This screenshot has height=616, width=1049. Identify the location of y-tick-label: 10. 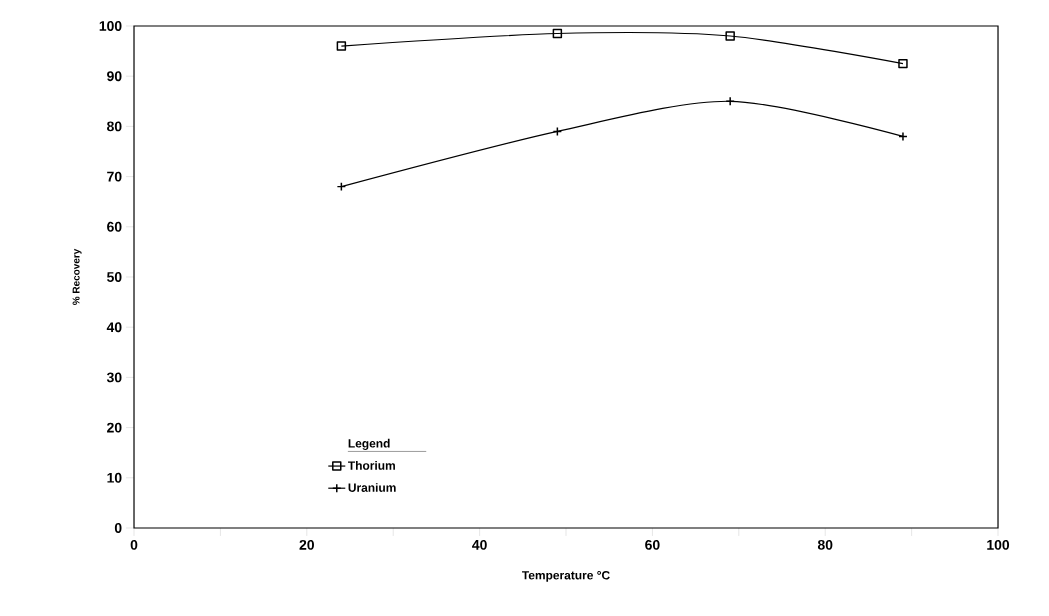
(114, 477).